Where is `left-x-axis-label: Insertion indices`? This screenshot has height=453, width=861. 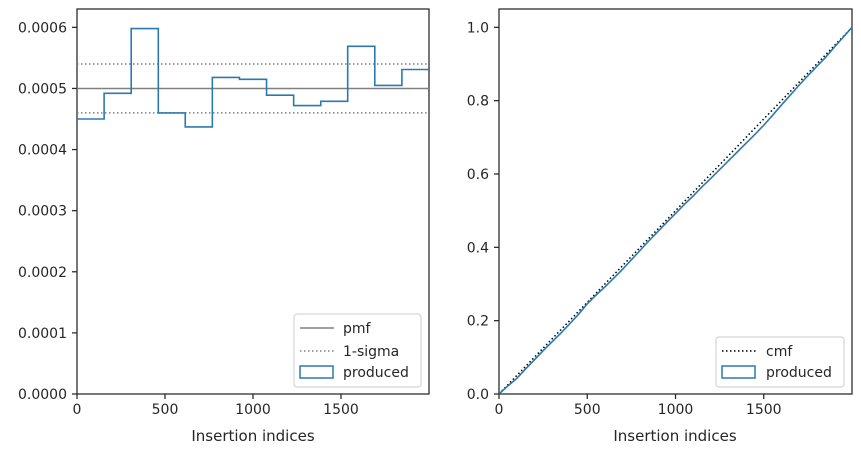
left-x-axis-label: Insertion indices is located at coordinates (252, 436).